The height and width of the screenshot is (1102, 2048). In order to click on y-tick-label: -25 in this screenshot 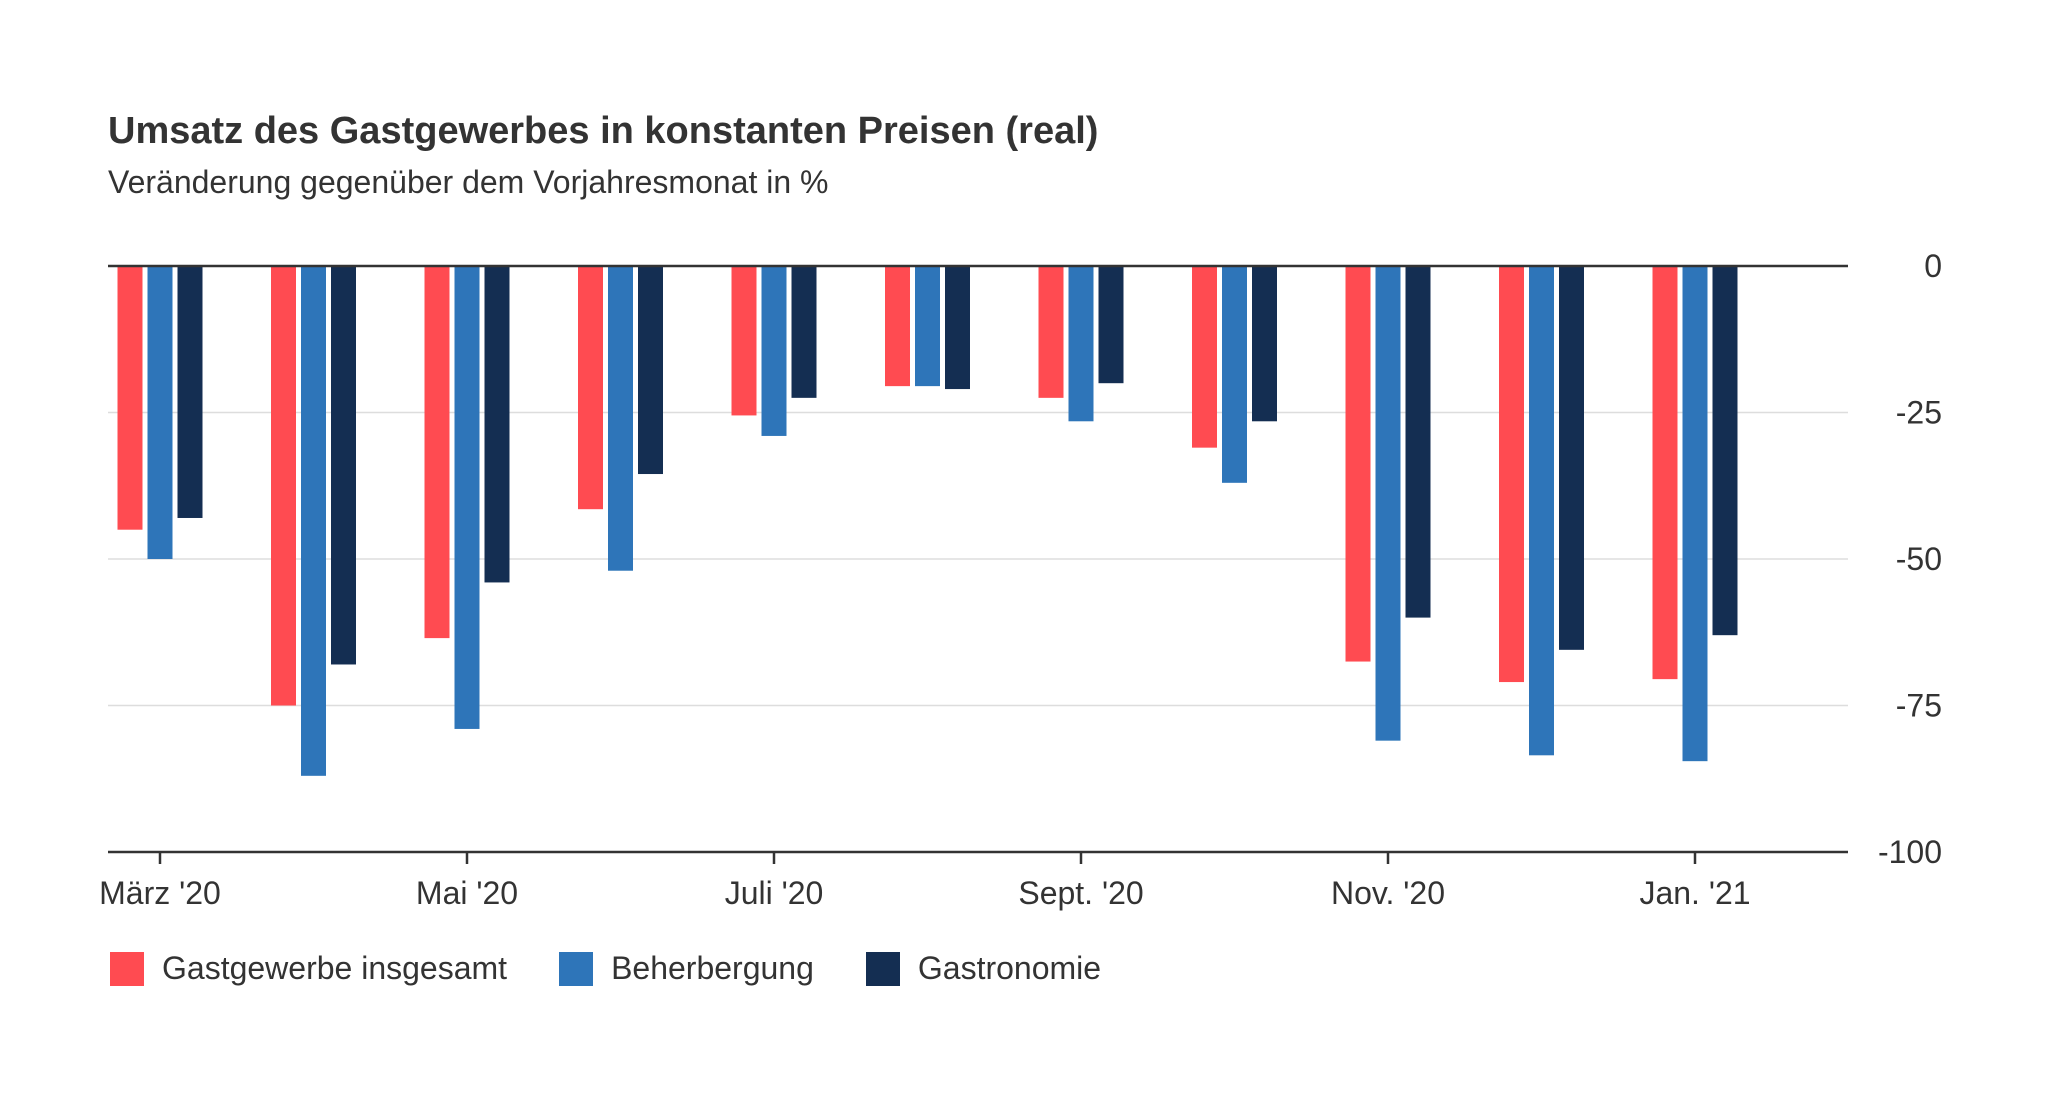, I will do `click(1919, 413)`.